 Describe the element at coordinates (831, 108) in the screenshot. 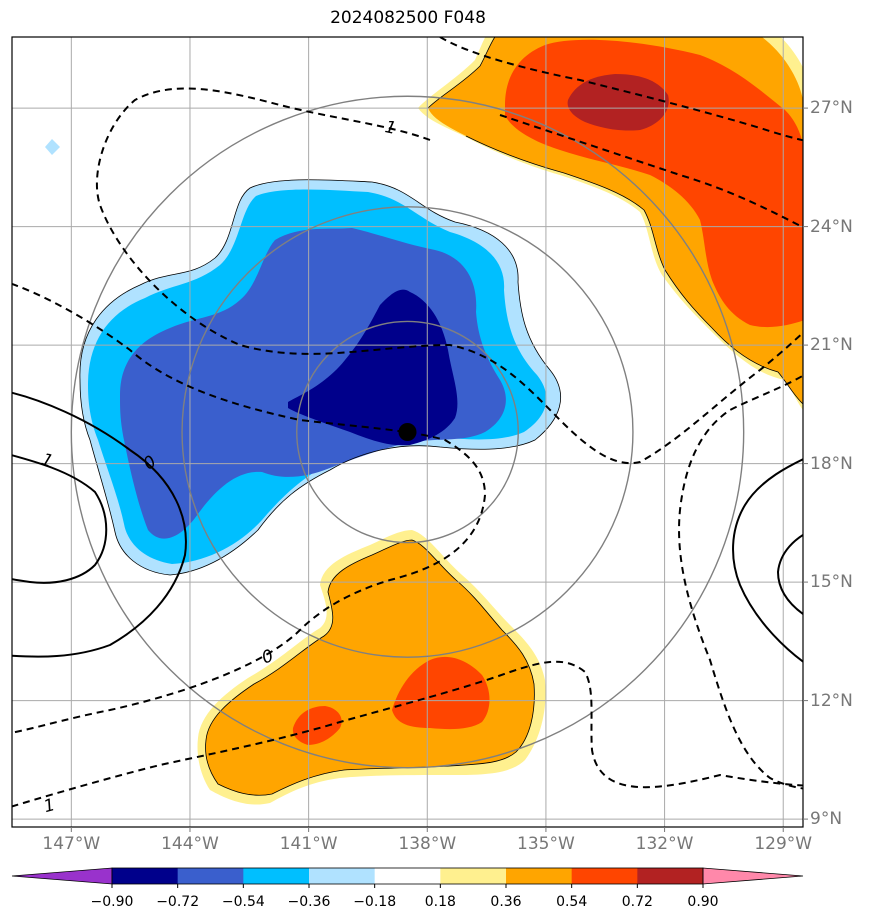

I see `lat-tick-label: 27°N` at that location.